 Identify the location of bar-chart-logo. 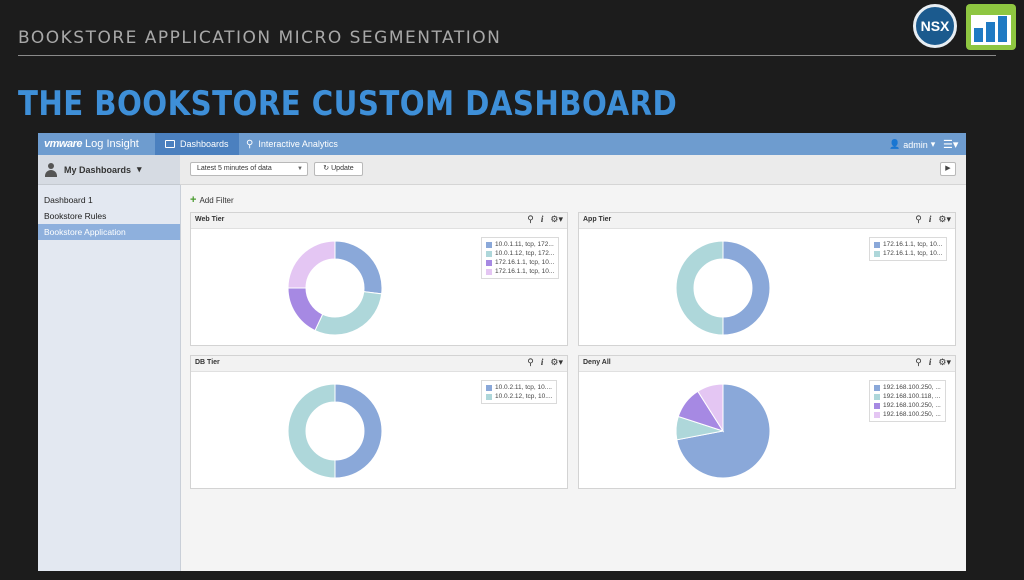
(991, 27).